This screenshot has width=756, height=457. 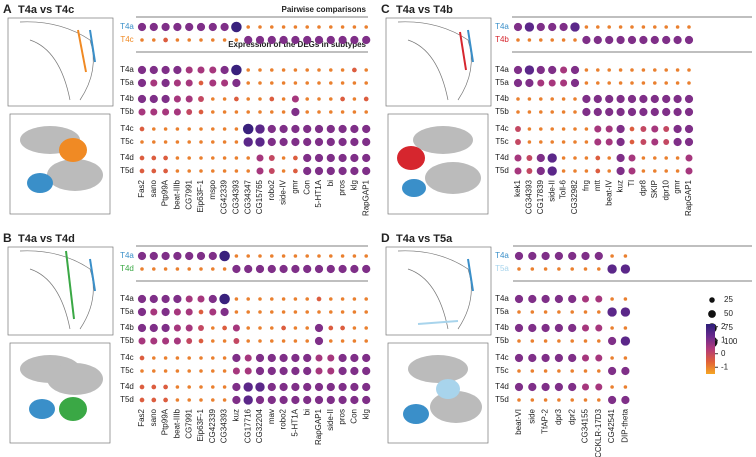 What do you see at coordinates (126, 141) in the screenshot?
I see `row-label: T5c` at bounding box center [126, 141].